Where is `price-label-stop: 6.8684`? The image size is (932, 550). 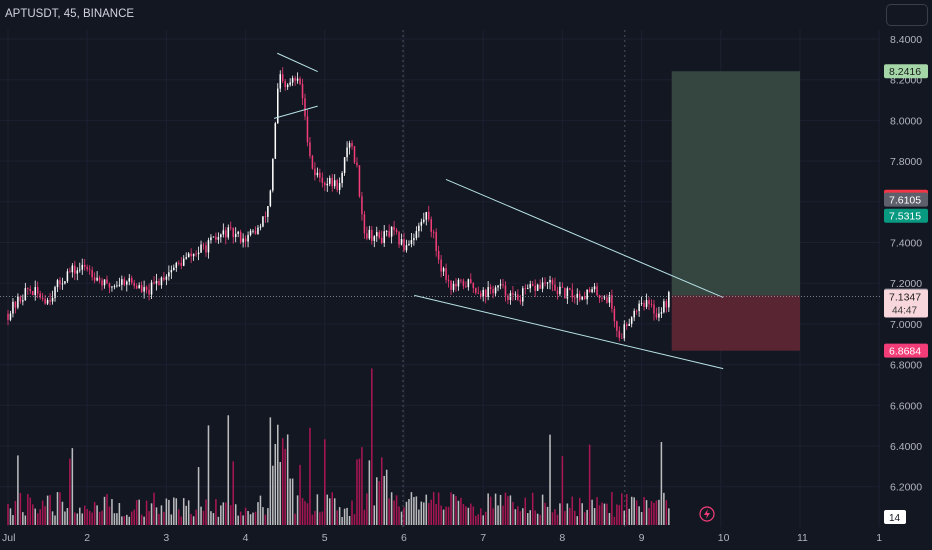
price-label-stop: 6.8684 is located at coordinates (906, 350).